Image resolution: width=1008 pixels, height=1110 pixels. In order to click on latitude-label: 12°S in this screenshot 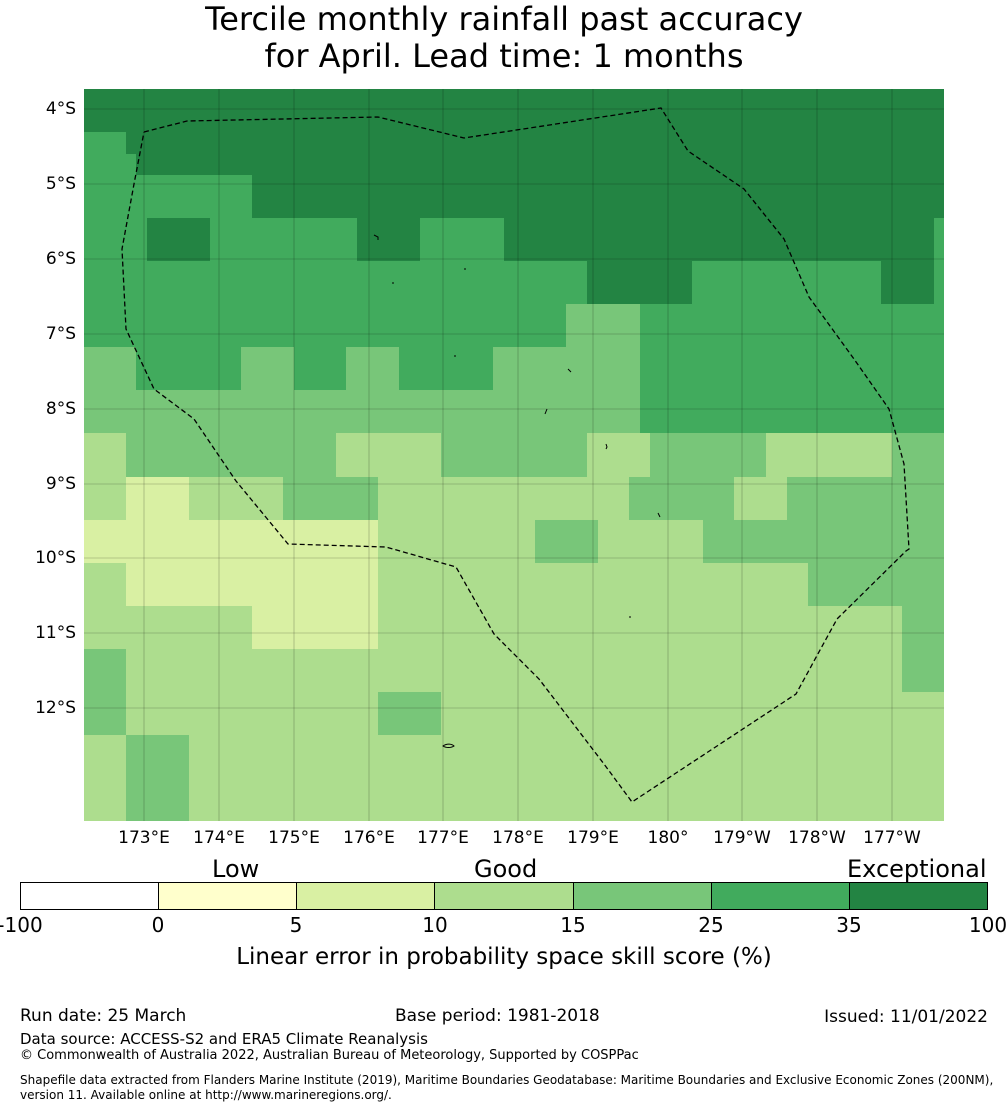, I will do `click(55, 708)`.